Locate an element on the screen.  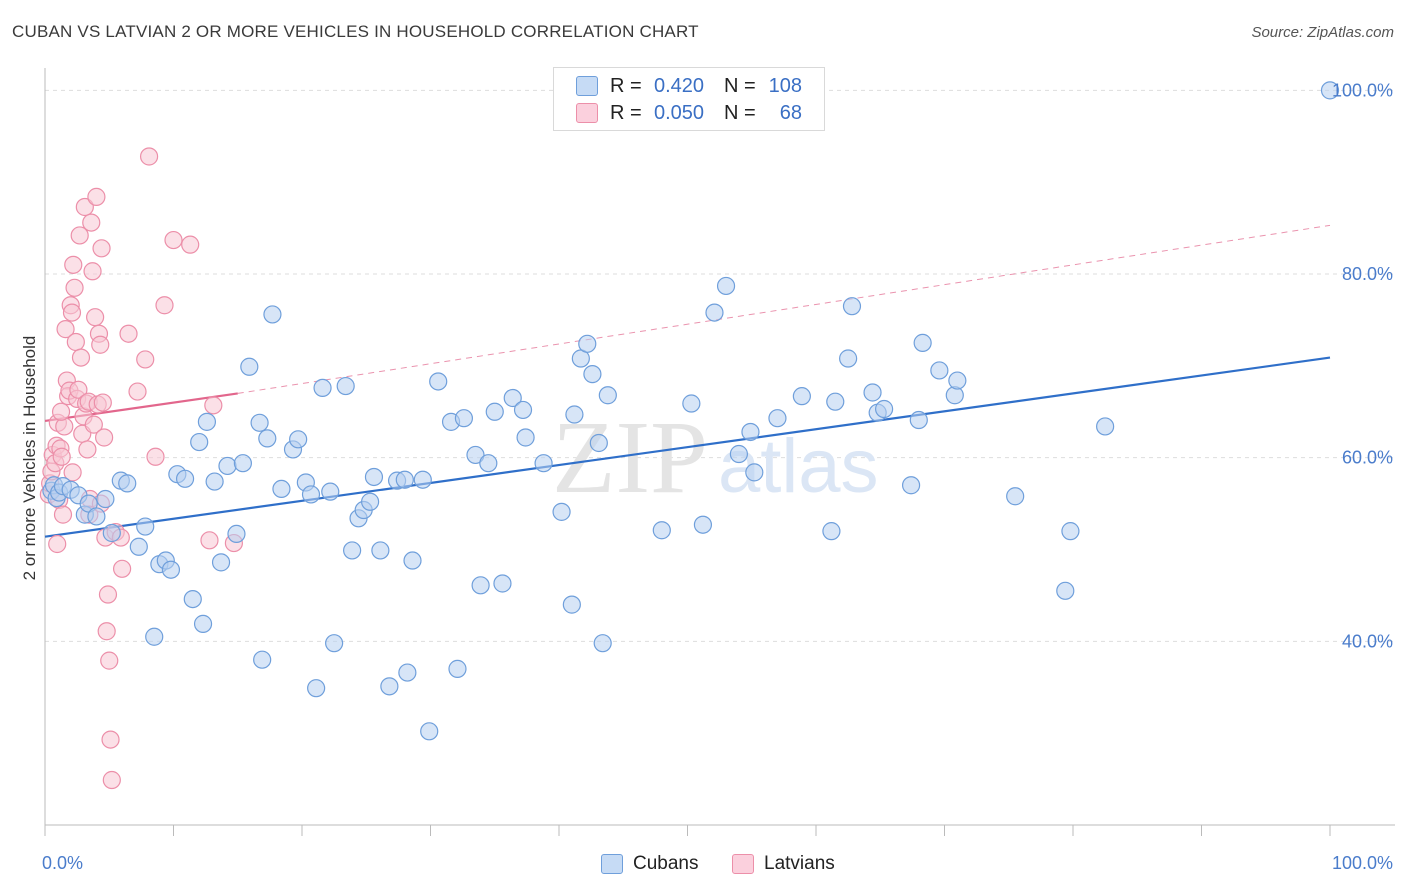
x-tick-label: 100.0% is located at coordinates (1362, 863).